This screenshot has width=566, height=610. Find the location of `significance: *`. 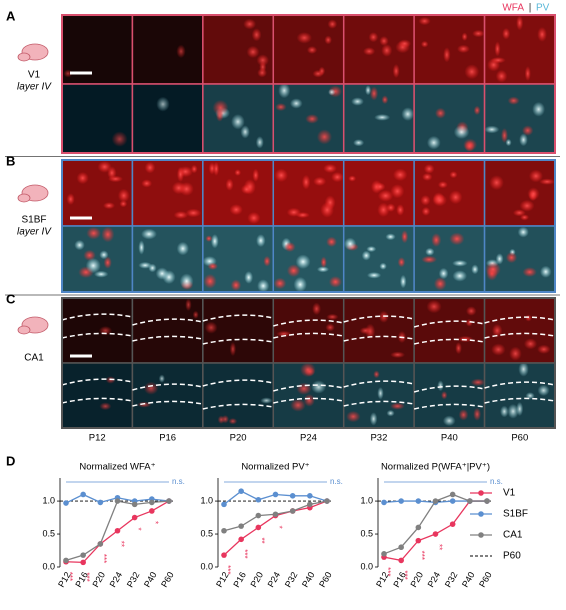

significance: * is located at coordinates (278, 527).